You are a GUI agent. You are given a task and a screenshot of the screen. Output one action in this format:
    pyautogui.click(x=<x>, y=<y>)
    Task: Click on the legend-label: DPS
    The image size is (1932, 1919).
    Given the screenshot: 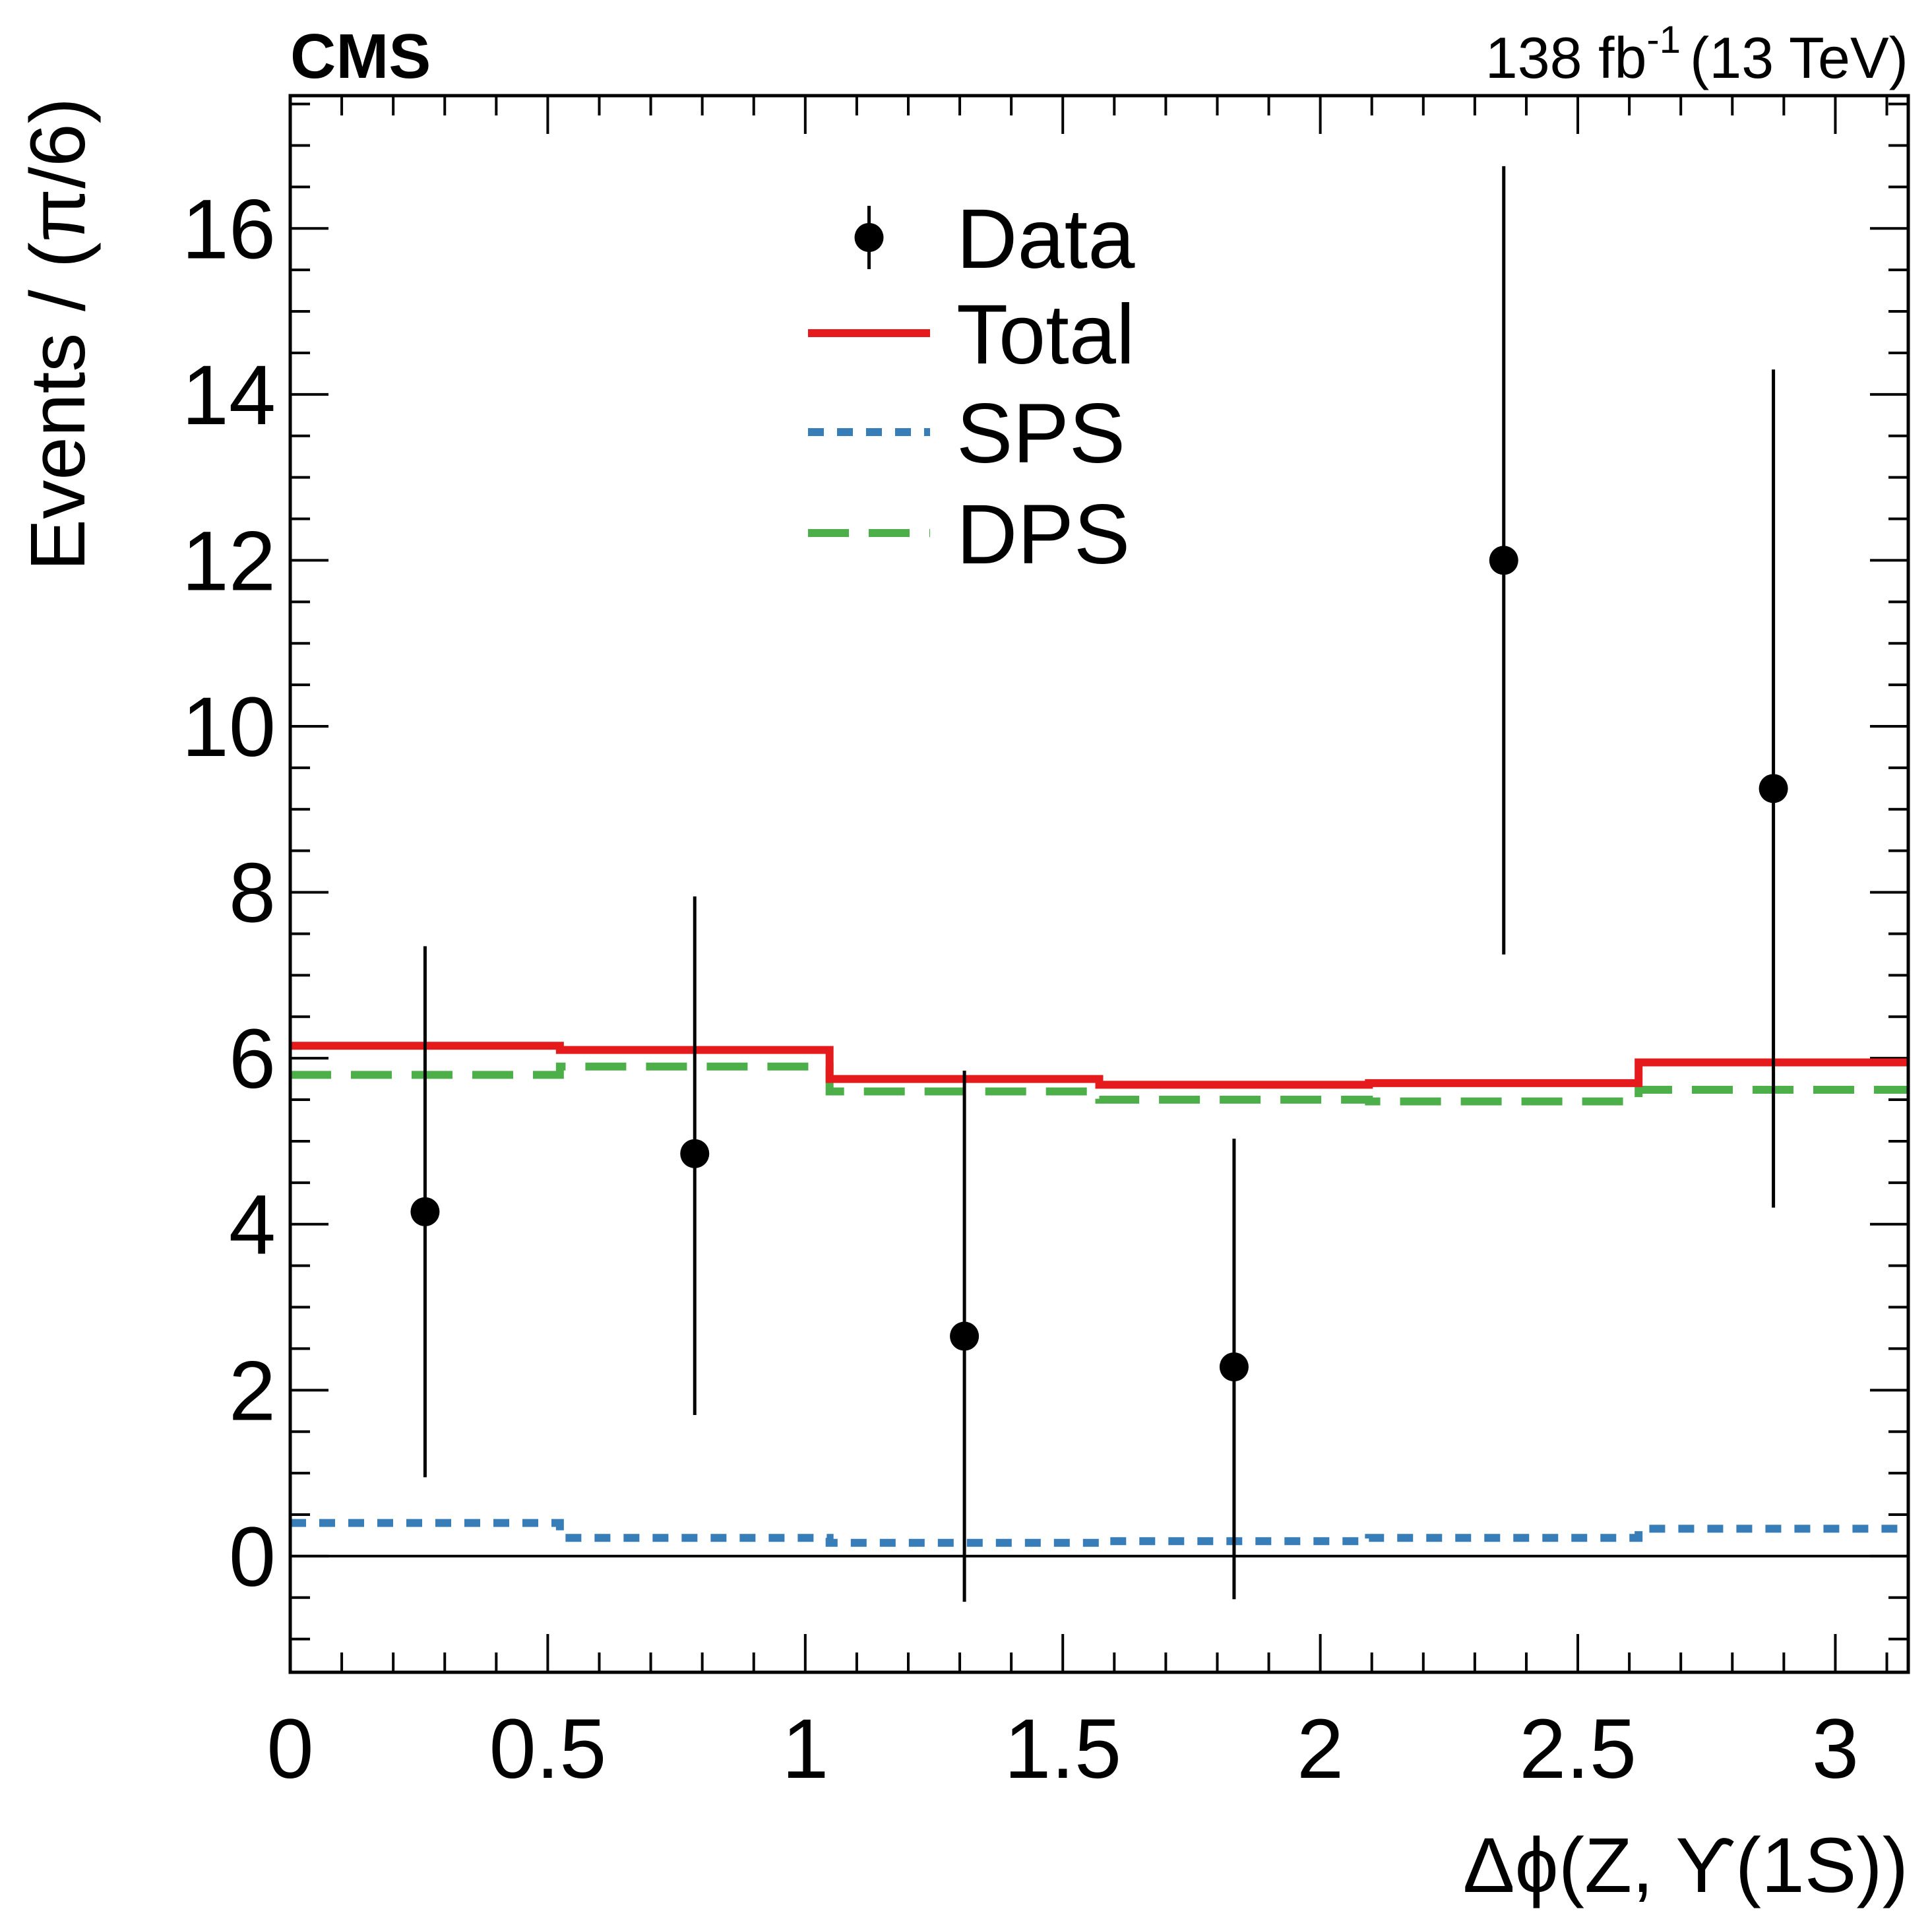 What is the action you would take?
    pyautogui.click(x=1043, y=535)
    